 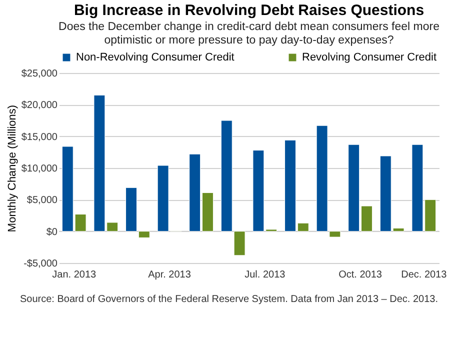 What do you see at coordinates (12, 168) in the screenshot?
I see `y-axis-title: Monthly Change (Millions)` at bounding box center [12, 168].